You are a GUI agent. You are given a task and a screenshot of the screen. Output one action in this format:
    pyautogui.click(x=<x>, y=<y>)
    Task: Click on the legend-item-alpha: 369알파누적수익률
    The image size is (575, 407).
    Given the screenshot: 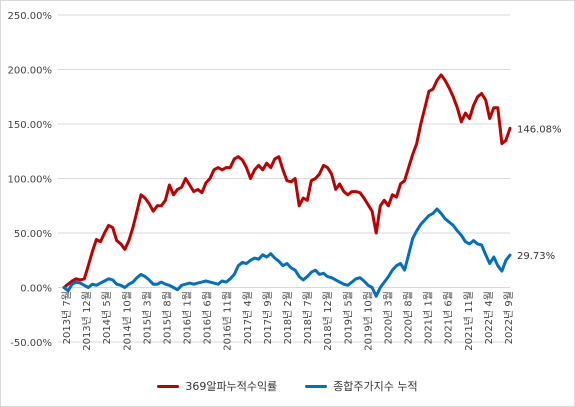 What is the action you would take?
    pyautogui.click(x=217, y=386)
    